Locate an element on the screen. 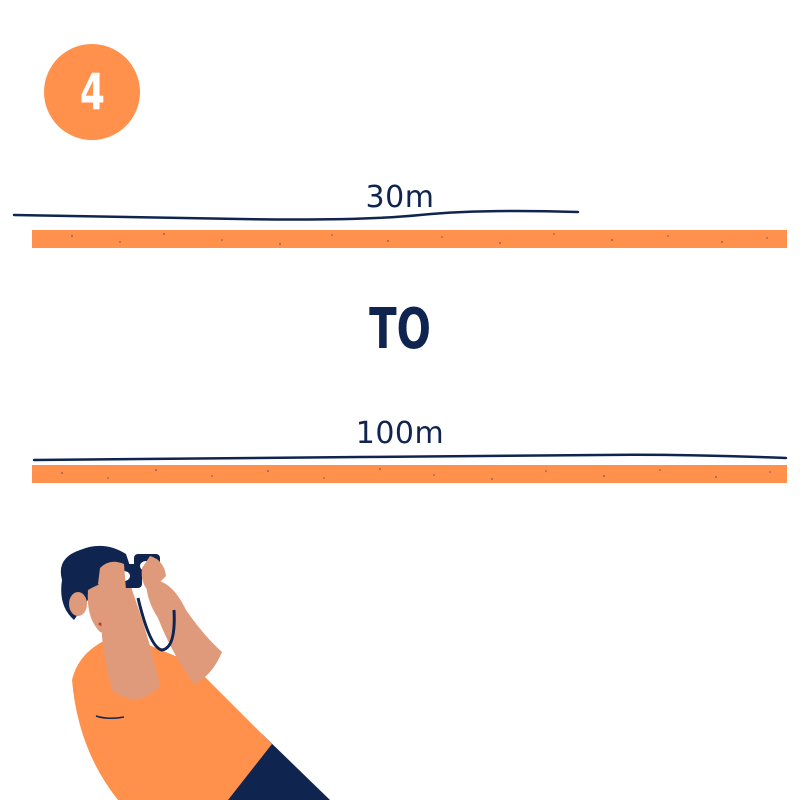  short-distance-bar is located at coordinates (409, 239).